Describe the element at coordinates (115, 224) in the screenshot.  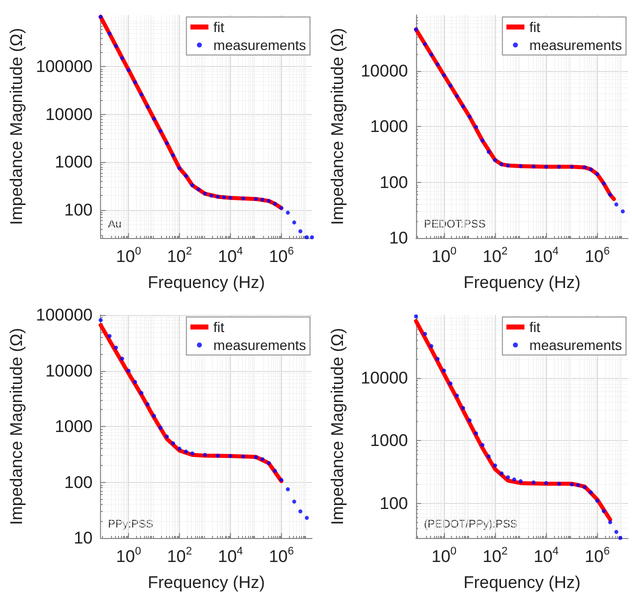
I see `annotation: Au` at that location.